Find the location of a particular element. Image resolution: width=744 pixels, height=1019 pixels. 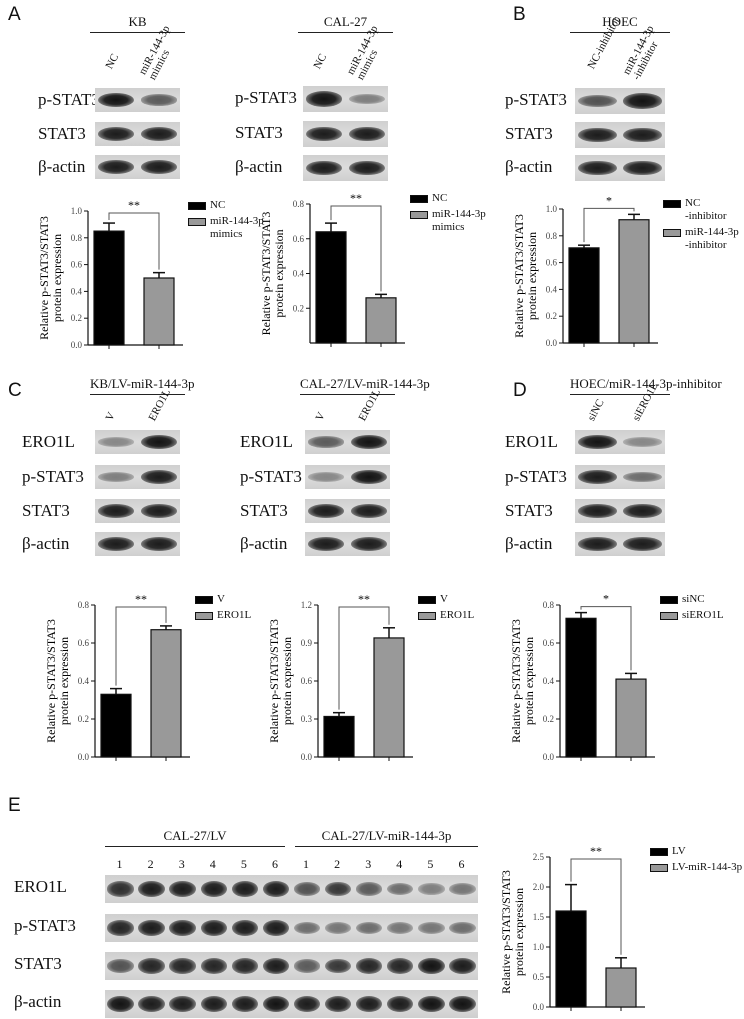

chart-legend: NC miR-144-3p mimics is located at coordinates (448, 214).